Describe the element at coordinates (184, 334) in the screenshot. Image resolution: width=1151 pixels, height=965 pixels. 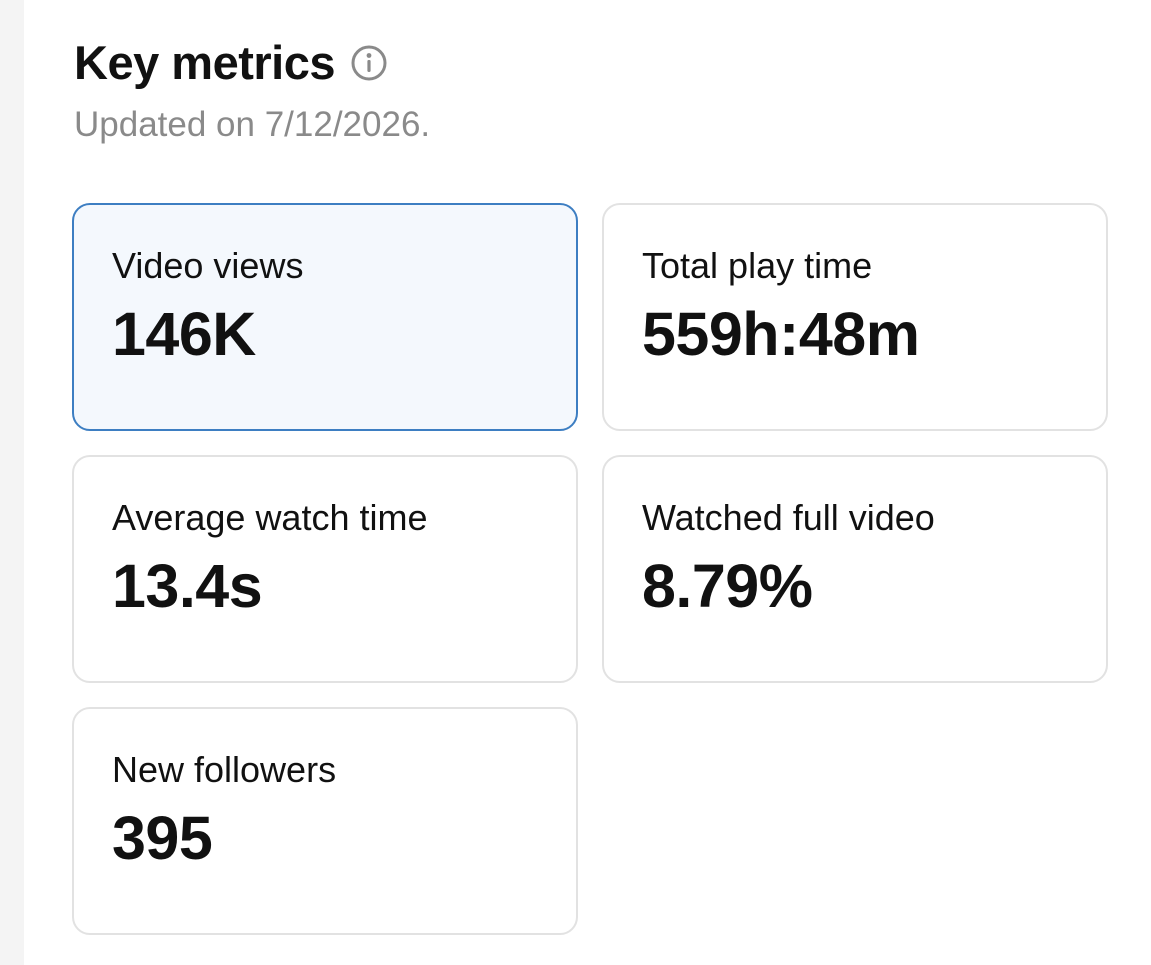
I see `metric-value: 146K` at that location.